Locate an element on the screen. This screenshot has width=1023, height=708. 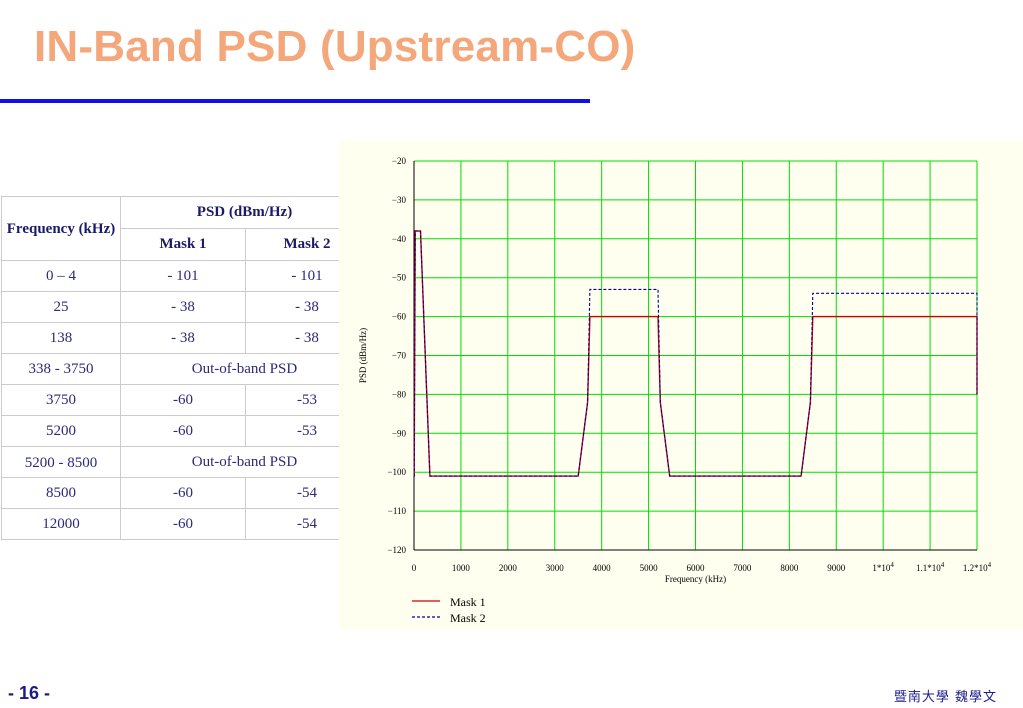
y-tick-label: −70 is located at coordinates (399, 356).